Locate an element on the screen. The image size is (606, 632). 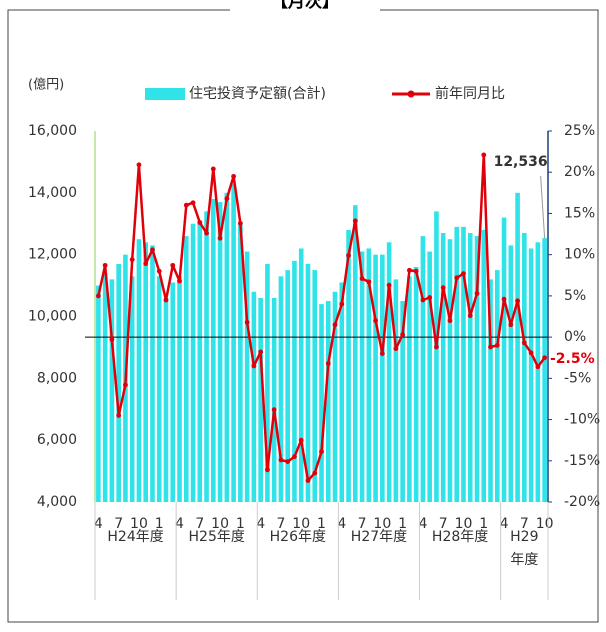
leader-line is located at coordinates (543, 207).